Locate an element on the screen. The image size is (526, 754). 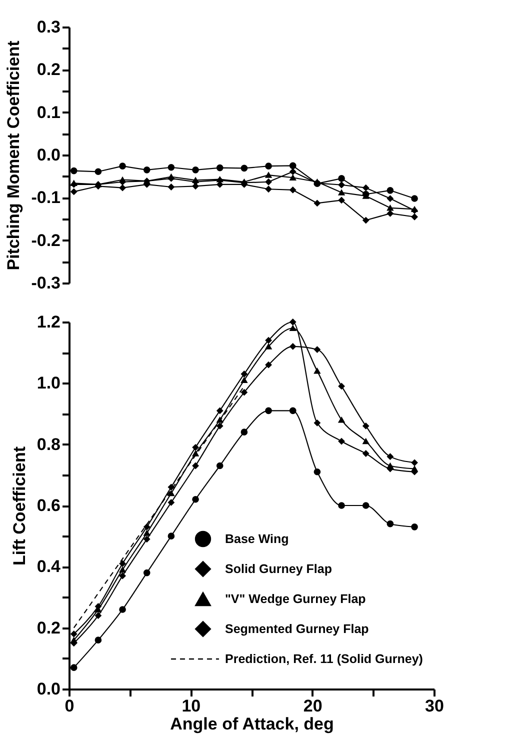
legend-label: Segmented Gurney Flap is located at coordinates (297, 629).